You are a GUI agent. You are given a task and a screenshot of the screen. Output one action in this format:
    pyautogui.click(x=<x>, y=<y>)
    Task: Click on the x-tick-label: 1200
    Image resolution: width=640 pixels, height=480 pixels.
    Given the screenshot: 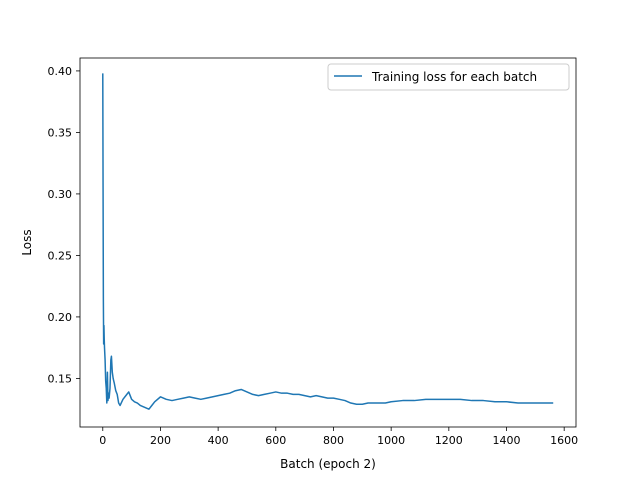 What is the action you would take?
    pyautogui.click(x=449, y=440)
    